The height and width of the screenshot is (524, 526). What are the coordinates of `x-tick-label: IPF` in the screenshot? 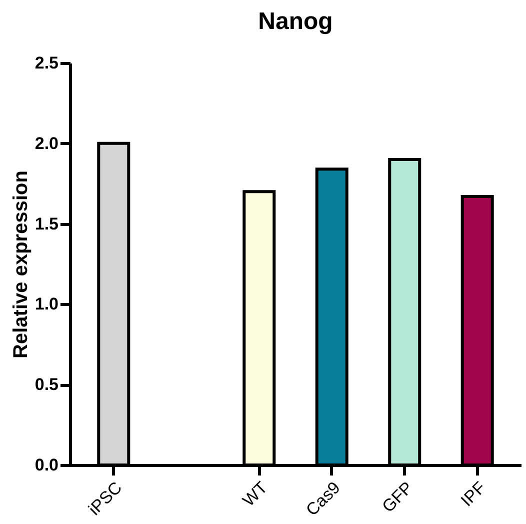 It's located at (473, 494).